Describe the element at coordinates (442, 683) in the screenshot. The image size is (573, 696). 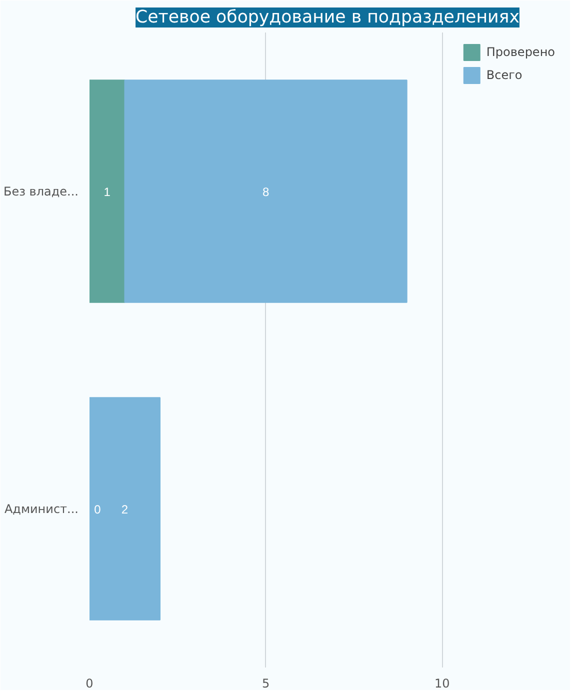
I see `x-tick-label: 10` at that location.